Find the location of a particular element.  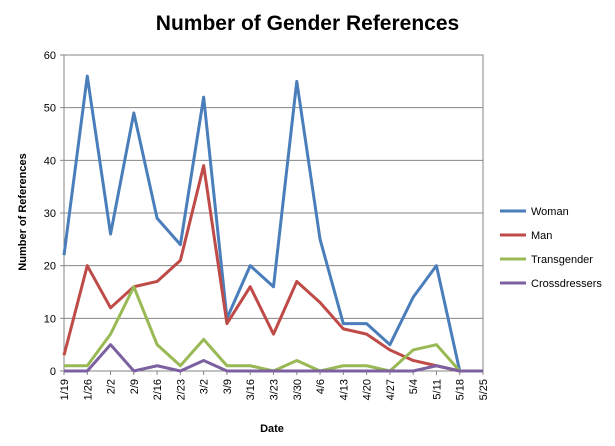

x-tick-label: 3/30 is located at coordinates (298, 389).